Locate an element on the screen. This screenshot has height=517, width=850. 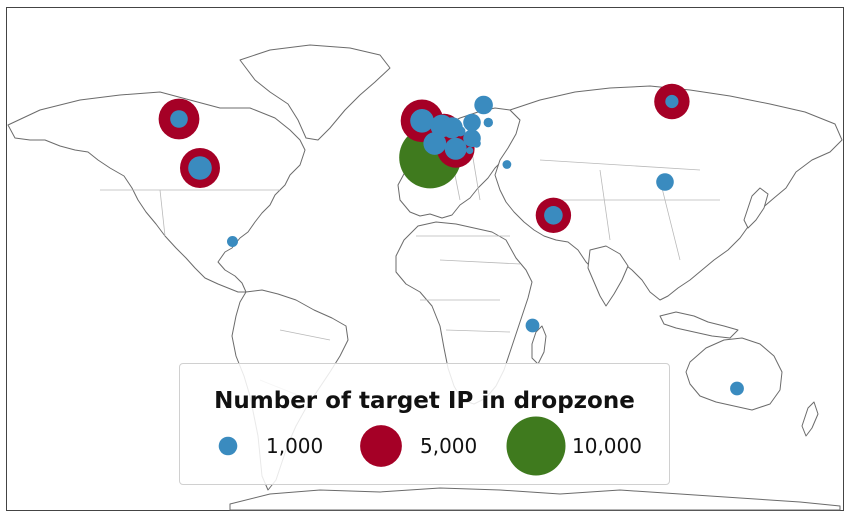
legend-label-large: 10,000 is located at coordinates (607, 446).